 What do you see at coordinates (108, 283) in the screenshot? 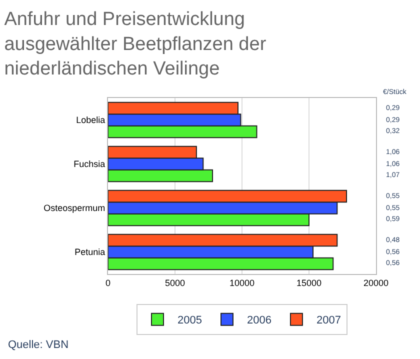
I see `x-tick-label: 0` at bounding box center [108, 283].